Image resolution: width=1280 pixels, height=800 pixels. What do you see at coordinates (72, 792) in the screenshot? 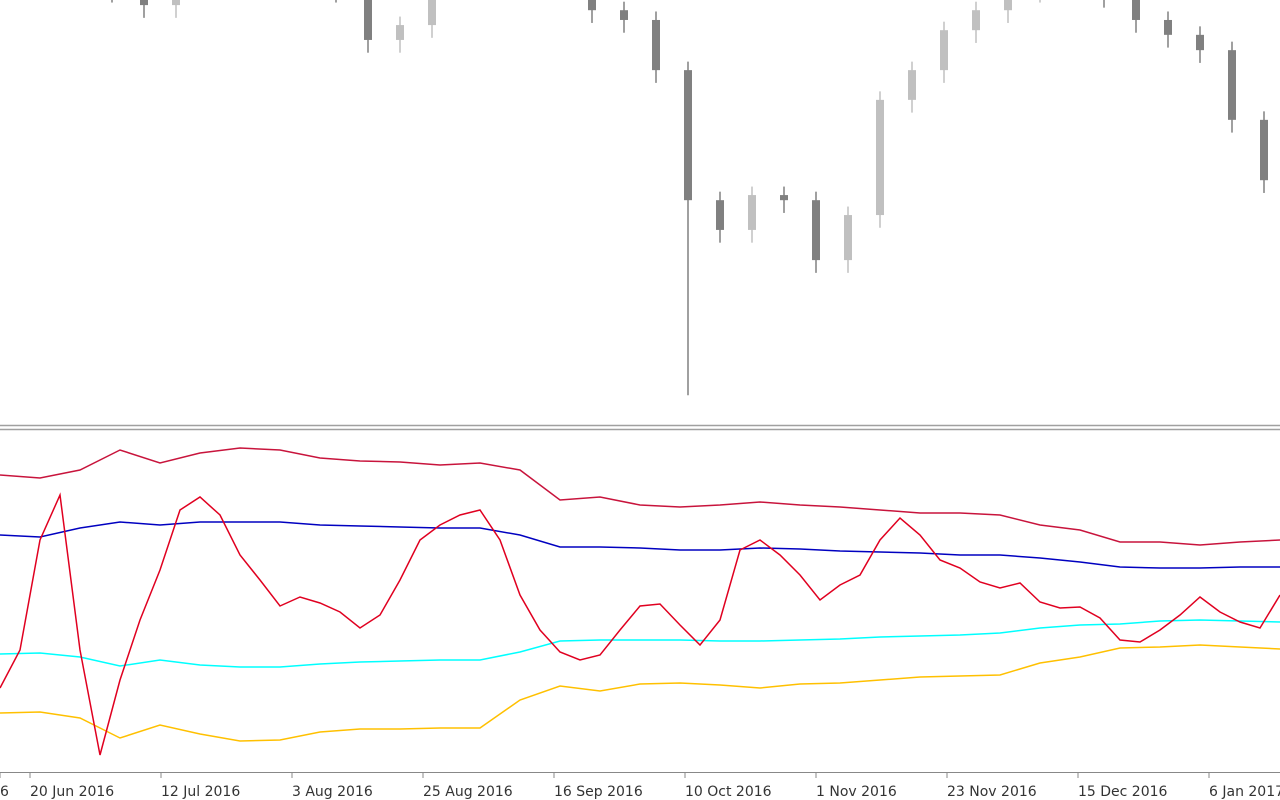
I see `x-tick-label: 20 Jun 2016` at bounding box center [72, 792].